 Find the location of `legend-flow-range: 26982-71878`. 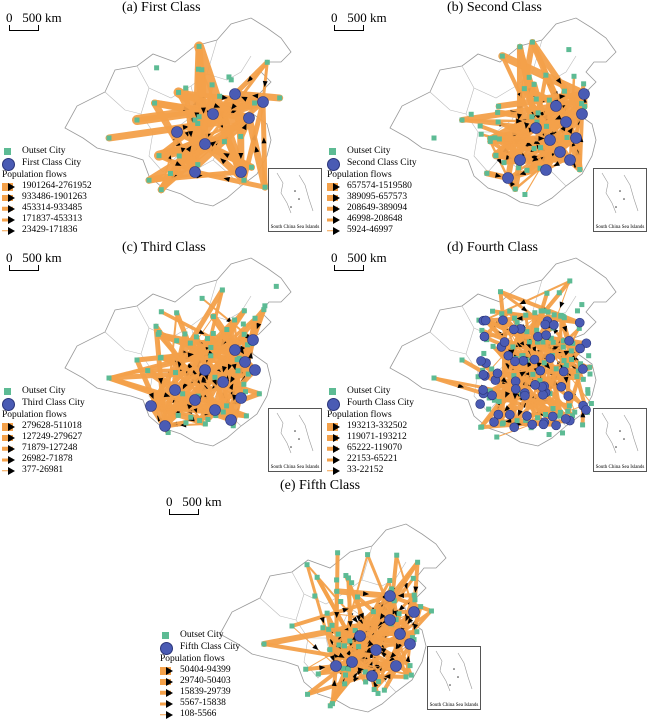

legend-flow-range: 26982-71878 is located at coordinates (47, 459).